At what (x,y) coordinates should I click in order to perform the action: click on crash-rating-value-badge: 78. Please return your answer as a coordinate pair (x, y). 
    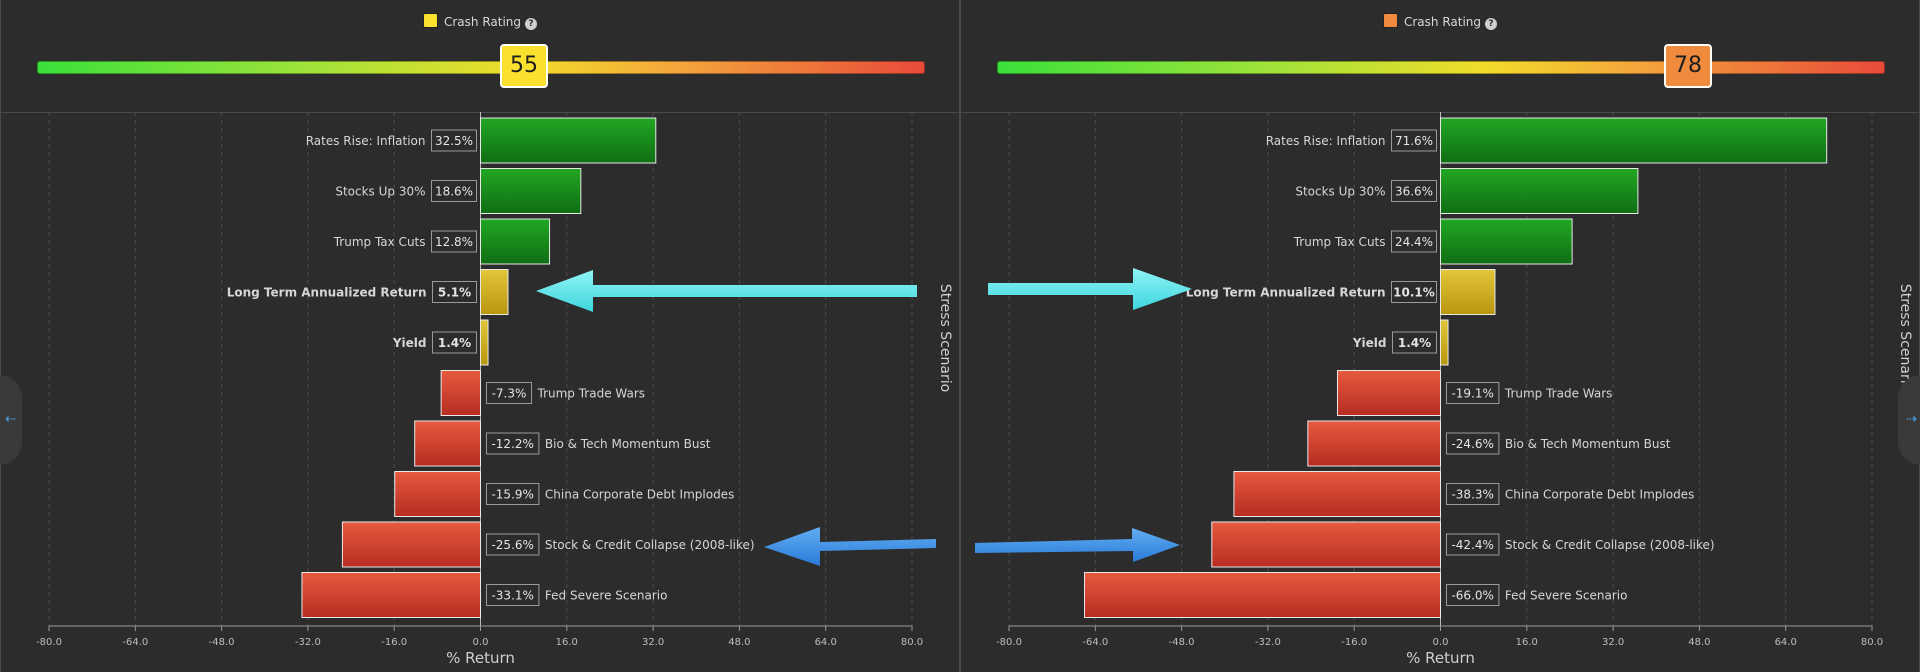
    Looking at the image, I should click on (1688, 66).